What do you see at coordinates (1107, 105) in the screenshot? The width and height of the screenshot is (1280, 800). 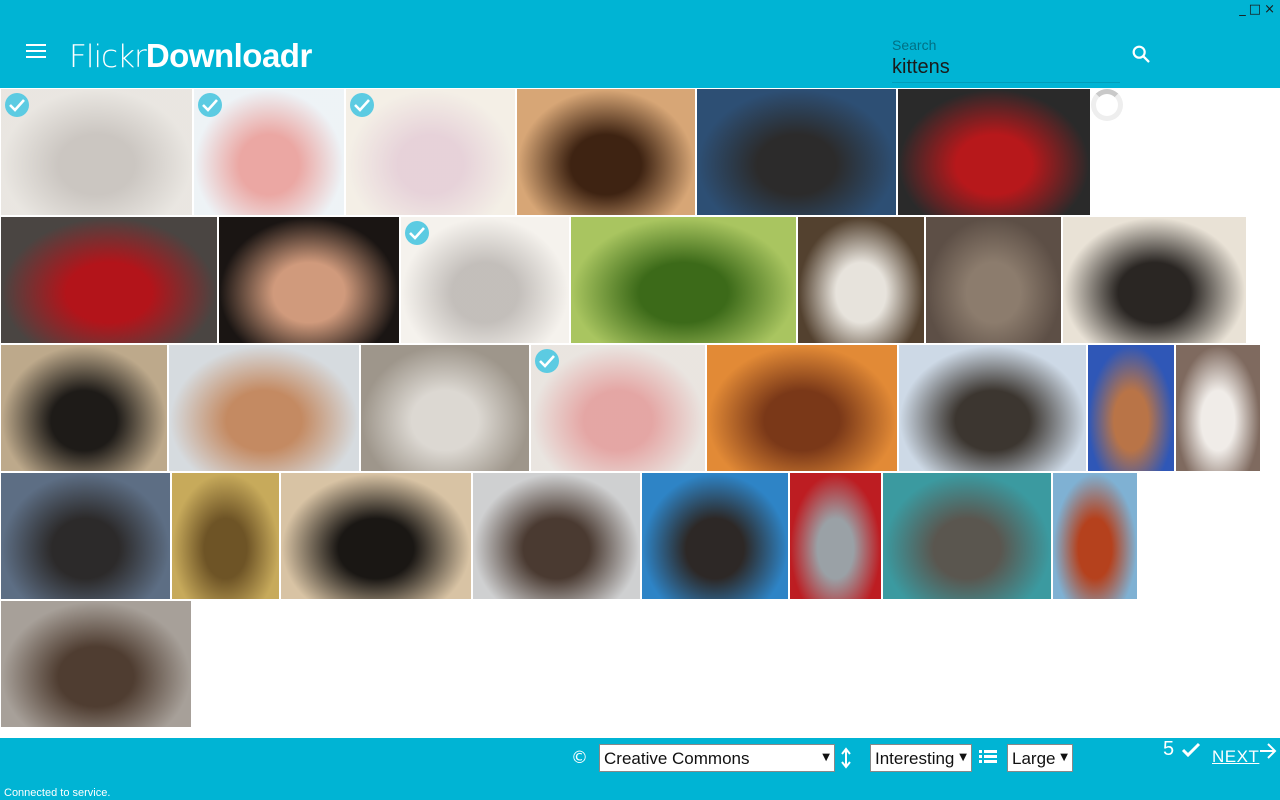 I see `loading-spinner` at bounding box center [1107, 105].